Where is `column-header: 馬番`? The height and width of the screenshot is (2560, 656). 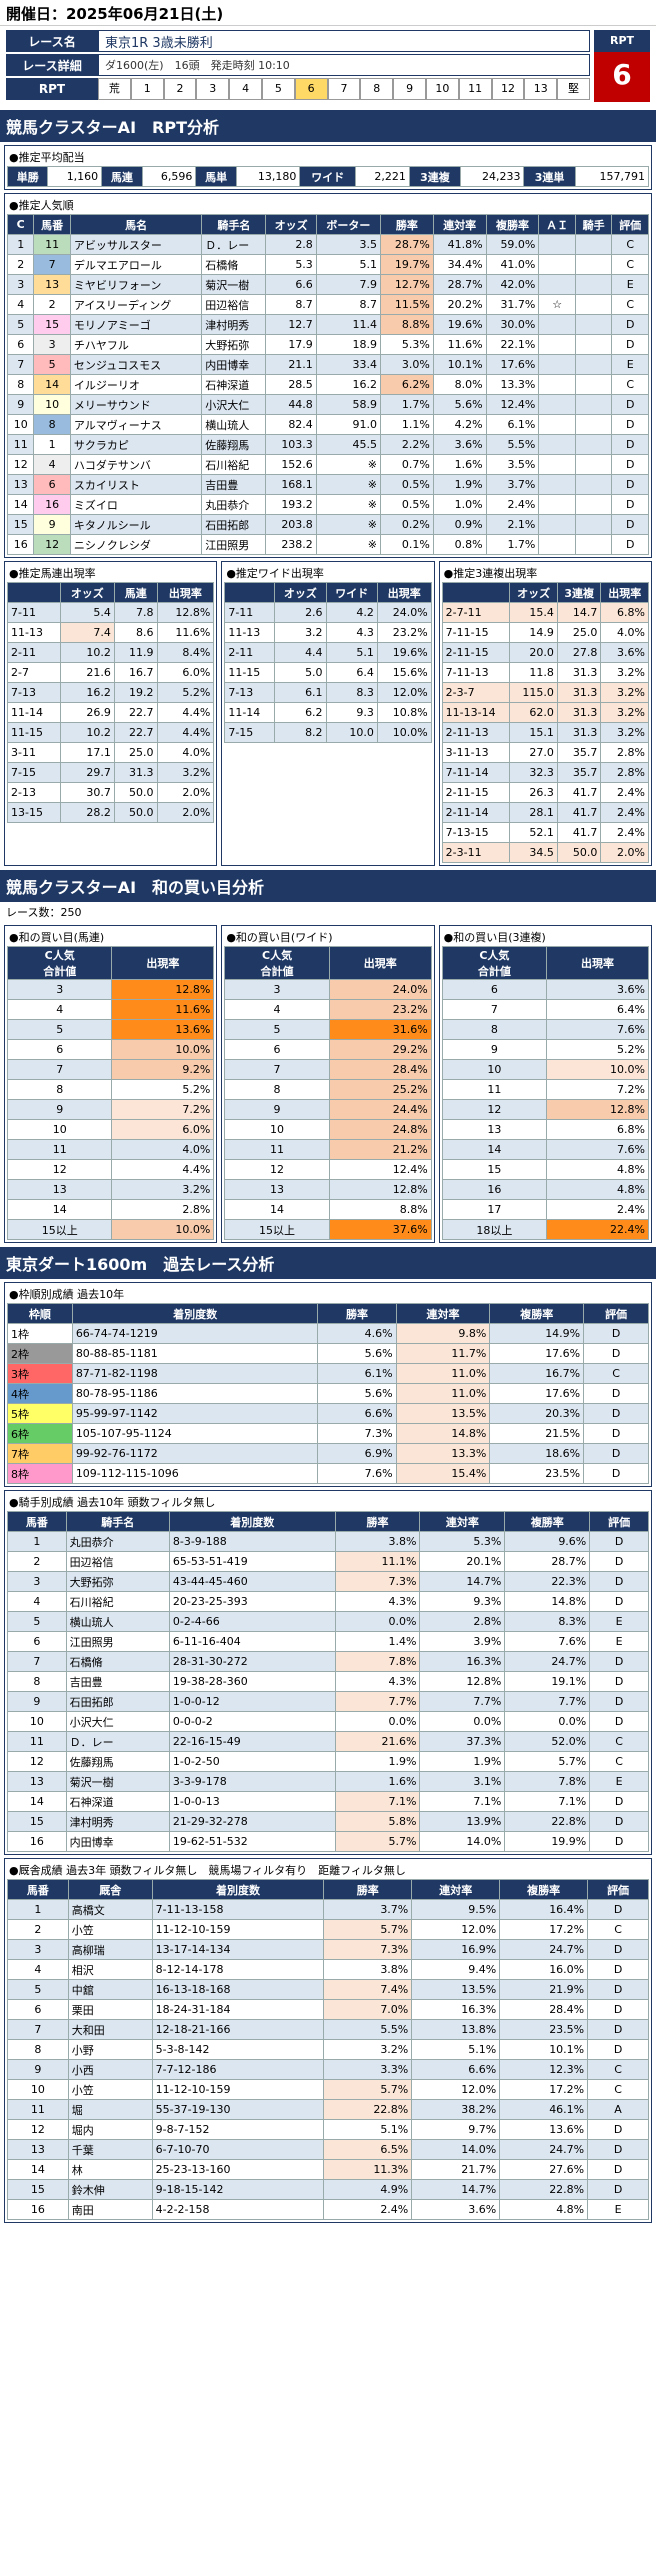 column-header: 馬番 is located at coordinates (37, 1521).